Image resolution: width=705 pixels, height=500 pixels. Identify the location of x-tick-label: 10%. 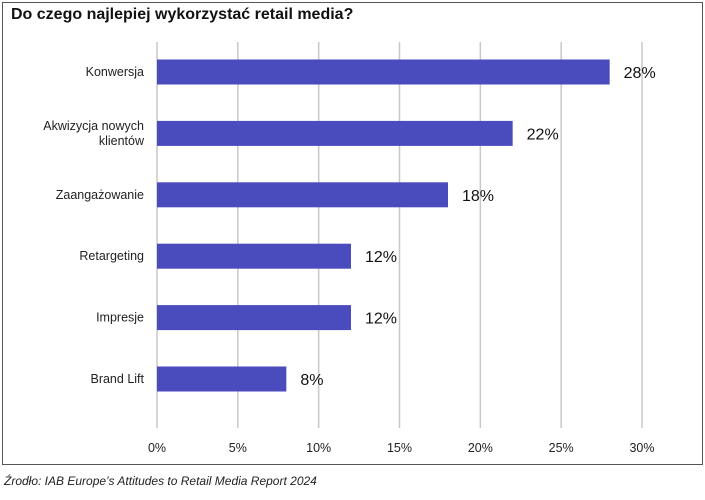
(318, 448).